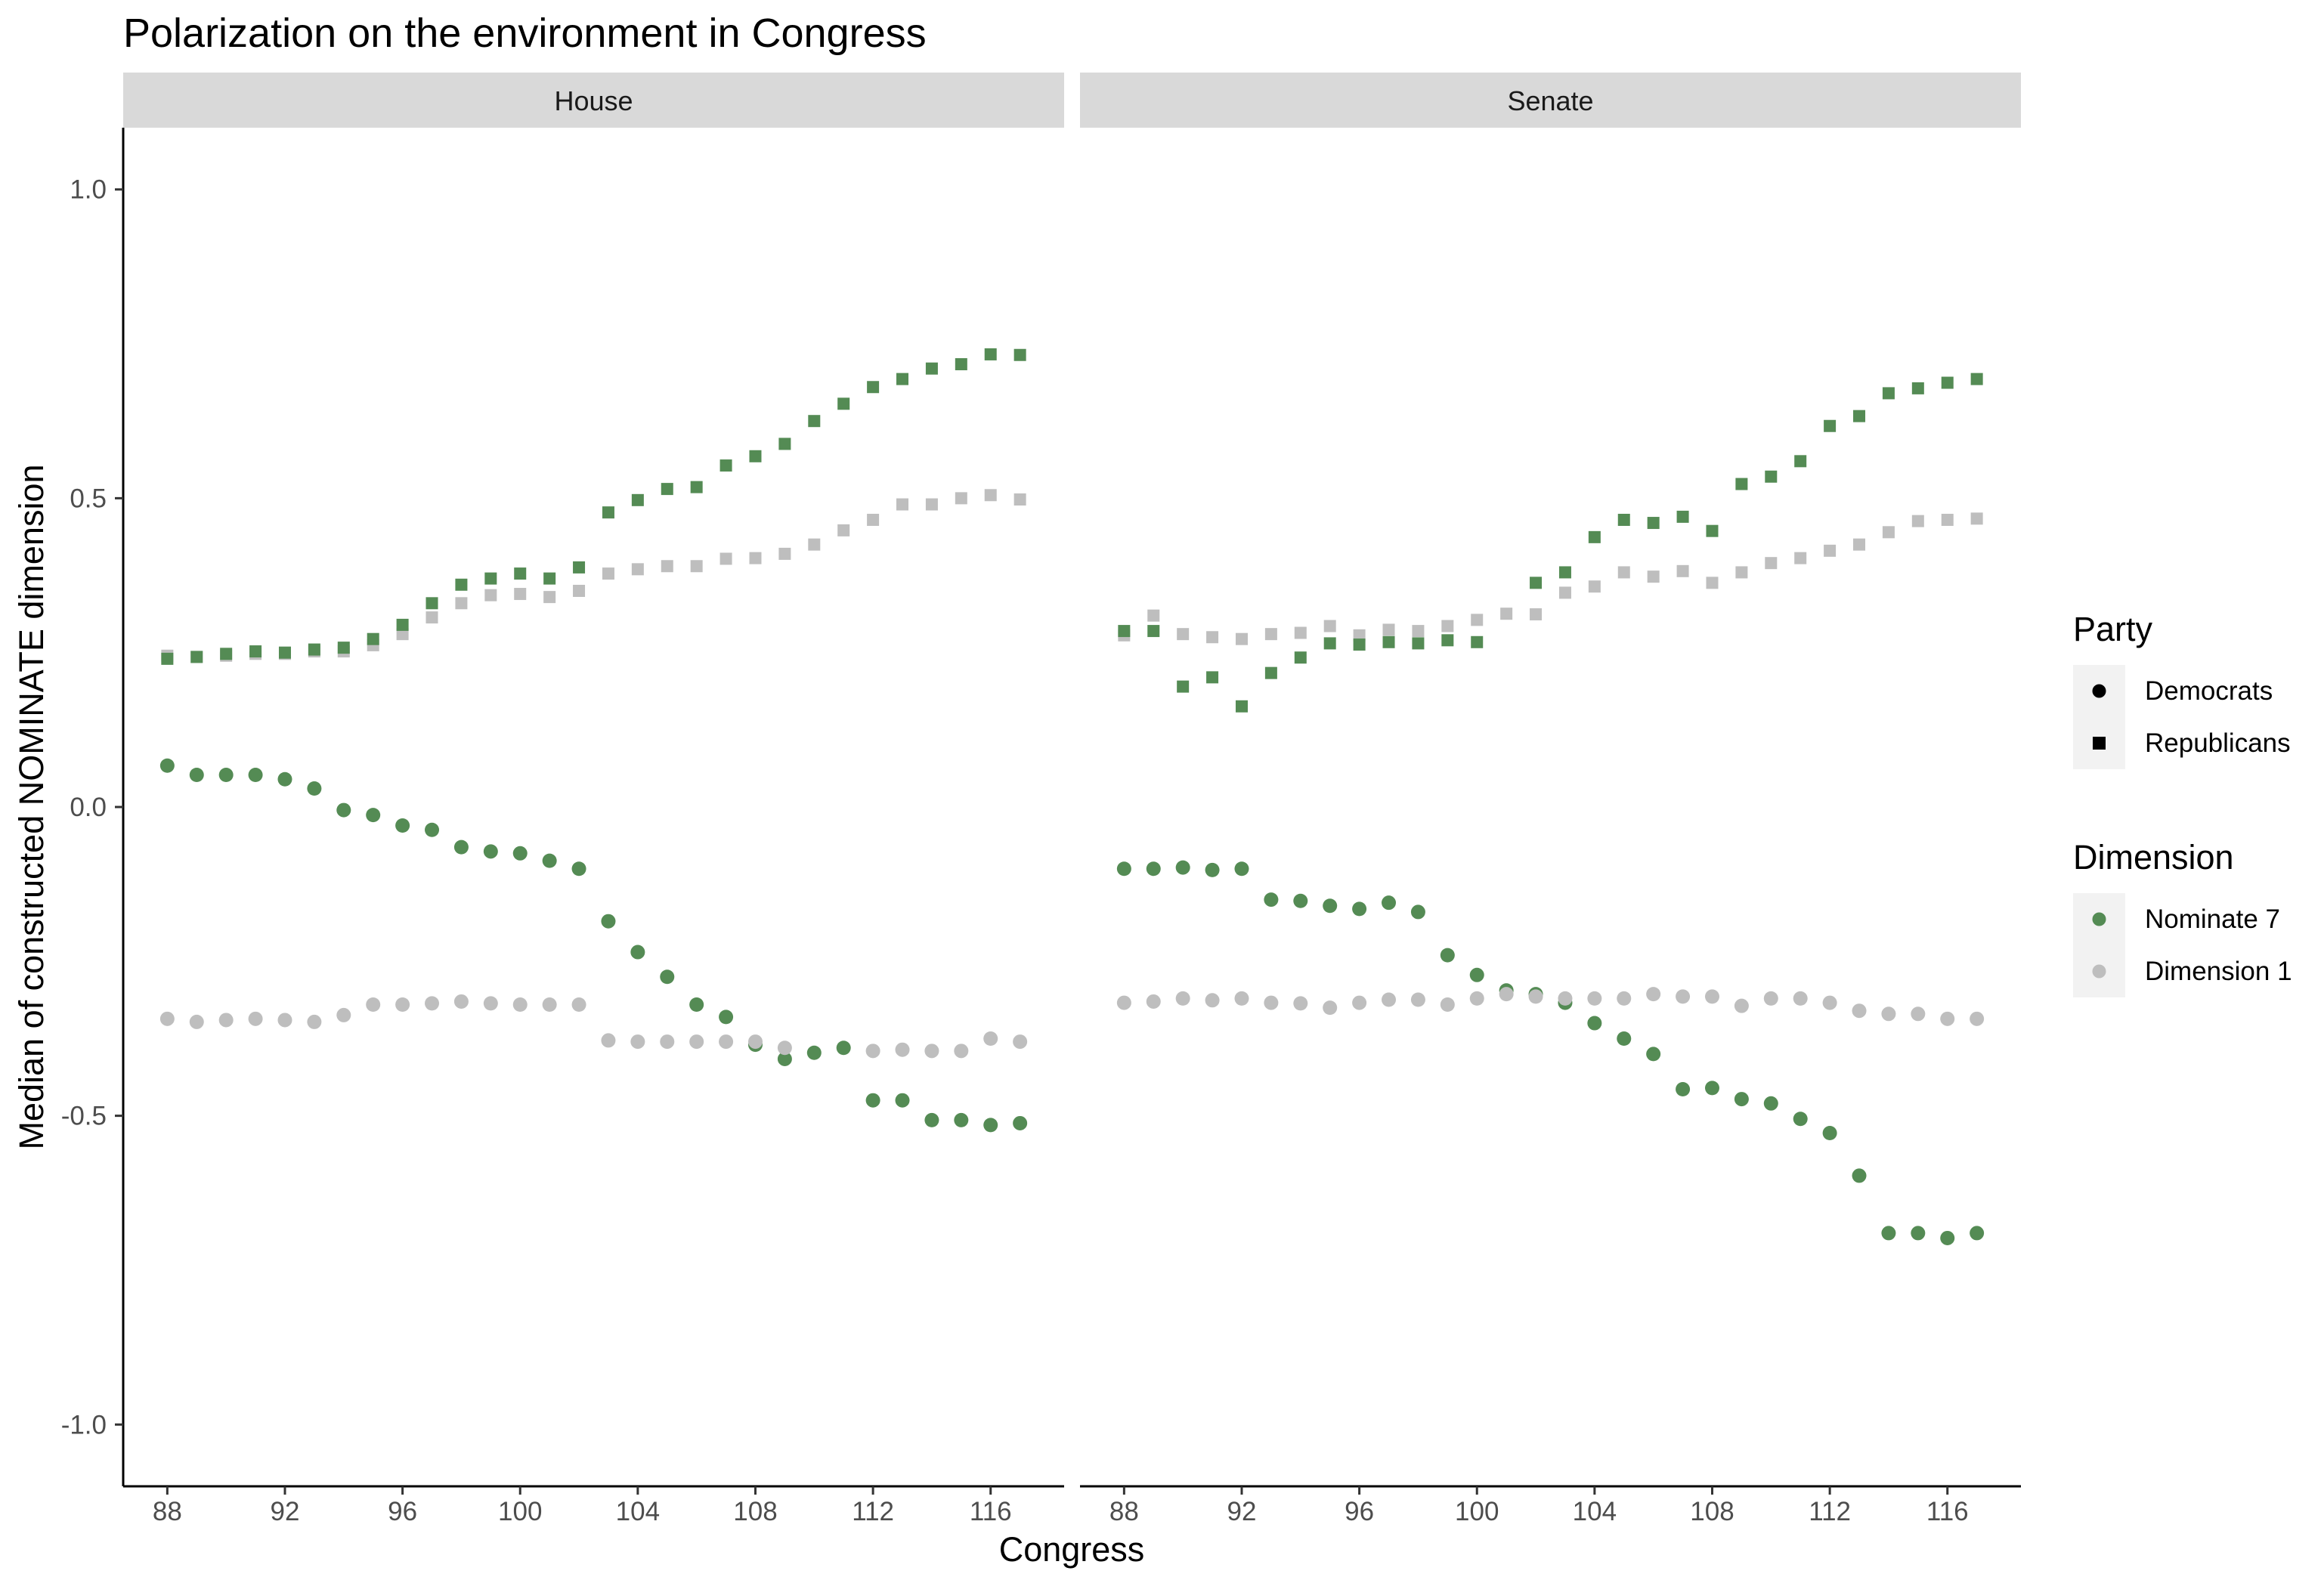 Image resolution: width=2324 pixels, height=1580 pixels. What do you see at coordinates (755, 1511) in the screenshot?
I see `x-tick-label: 108` at bounding box center [755, 1511].